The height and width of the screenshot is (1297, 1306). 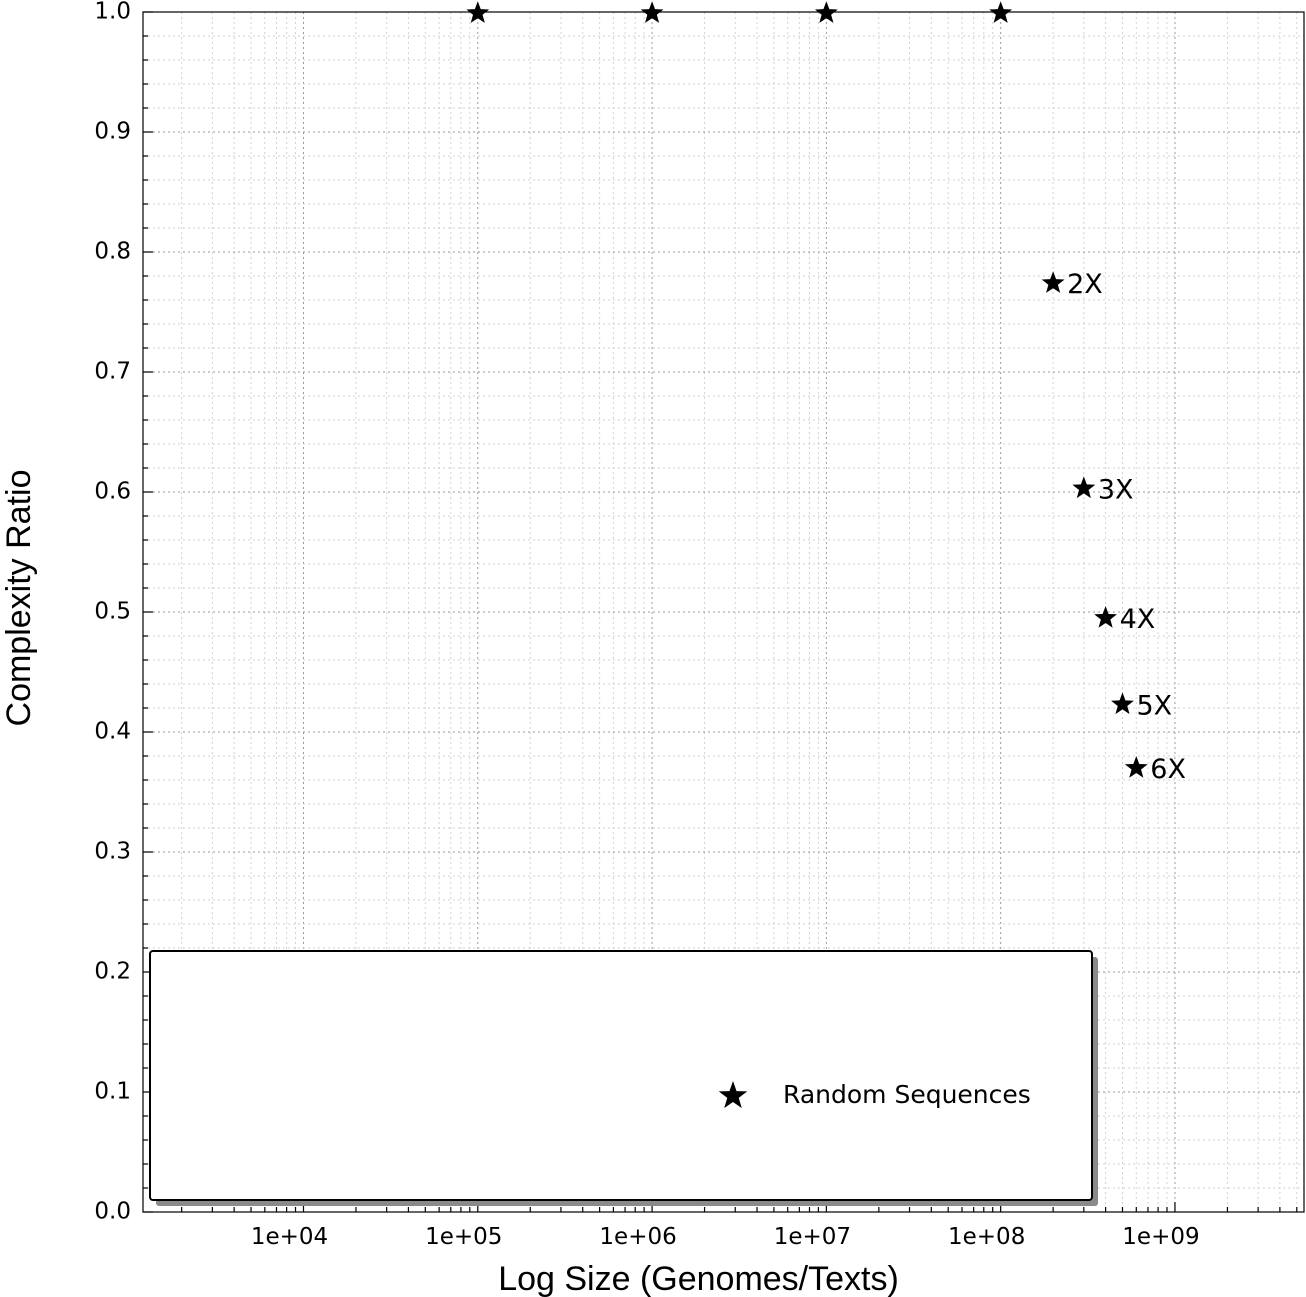 What do you see at coordinates (621, 1075) in the screenshot?
I see `legend-box` at bounding box center [621, 1075].